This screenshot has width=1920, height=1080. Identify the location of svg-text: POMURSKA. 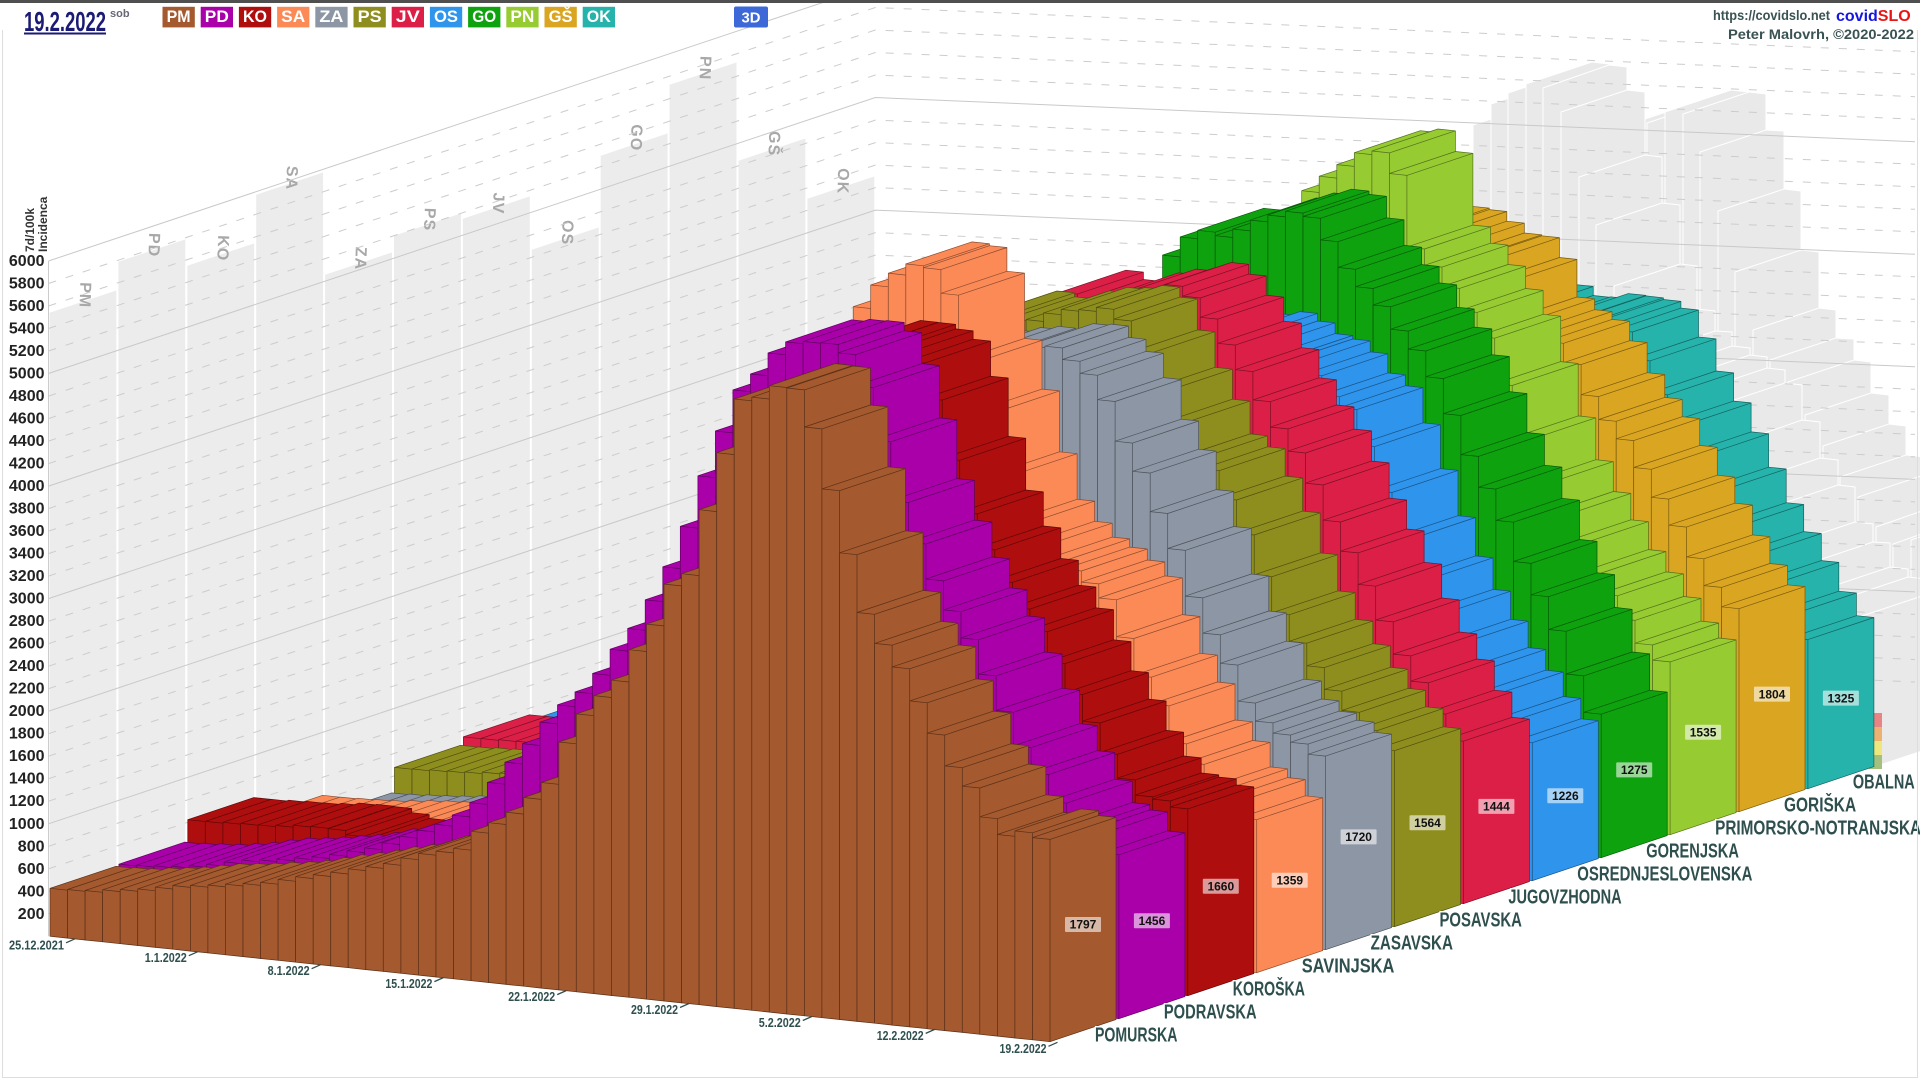
(1136, 1036).